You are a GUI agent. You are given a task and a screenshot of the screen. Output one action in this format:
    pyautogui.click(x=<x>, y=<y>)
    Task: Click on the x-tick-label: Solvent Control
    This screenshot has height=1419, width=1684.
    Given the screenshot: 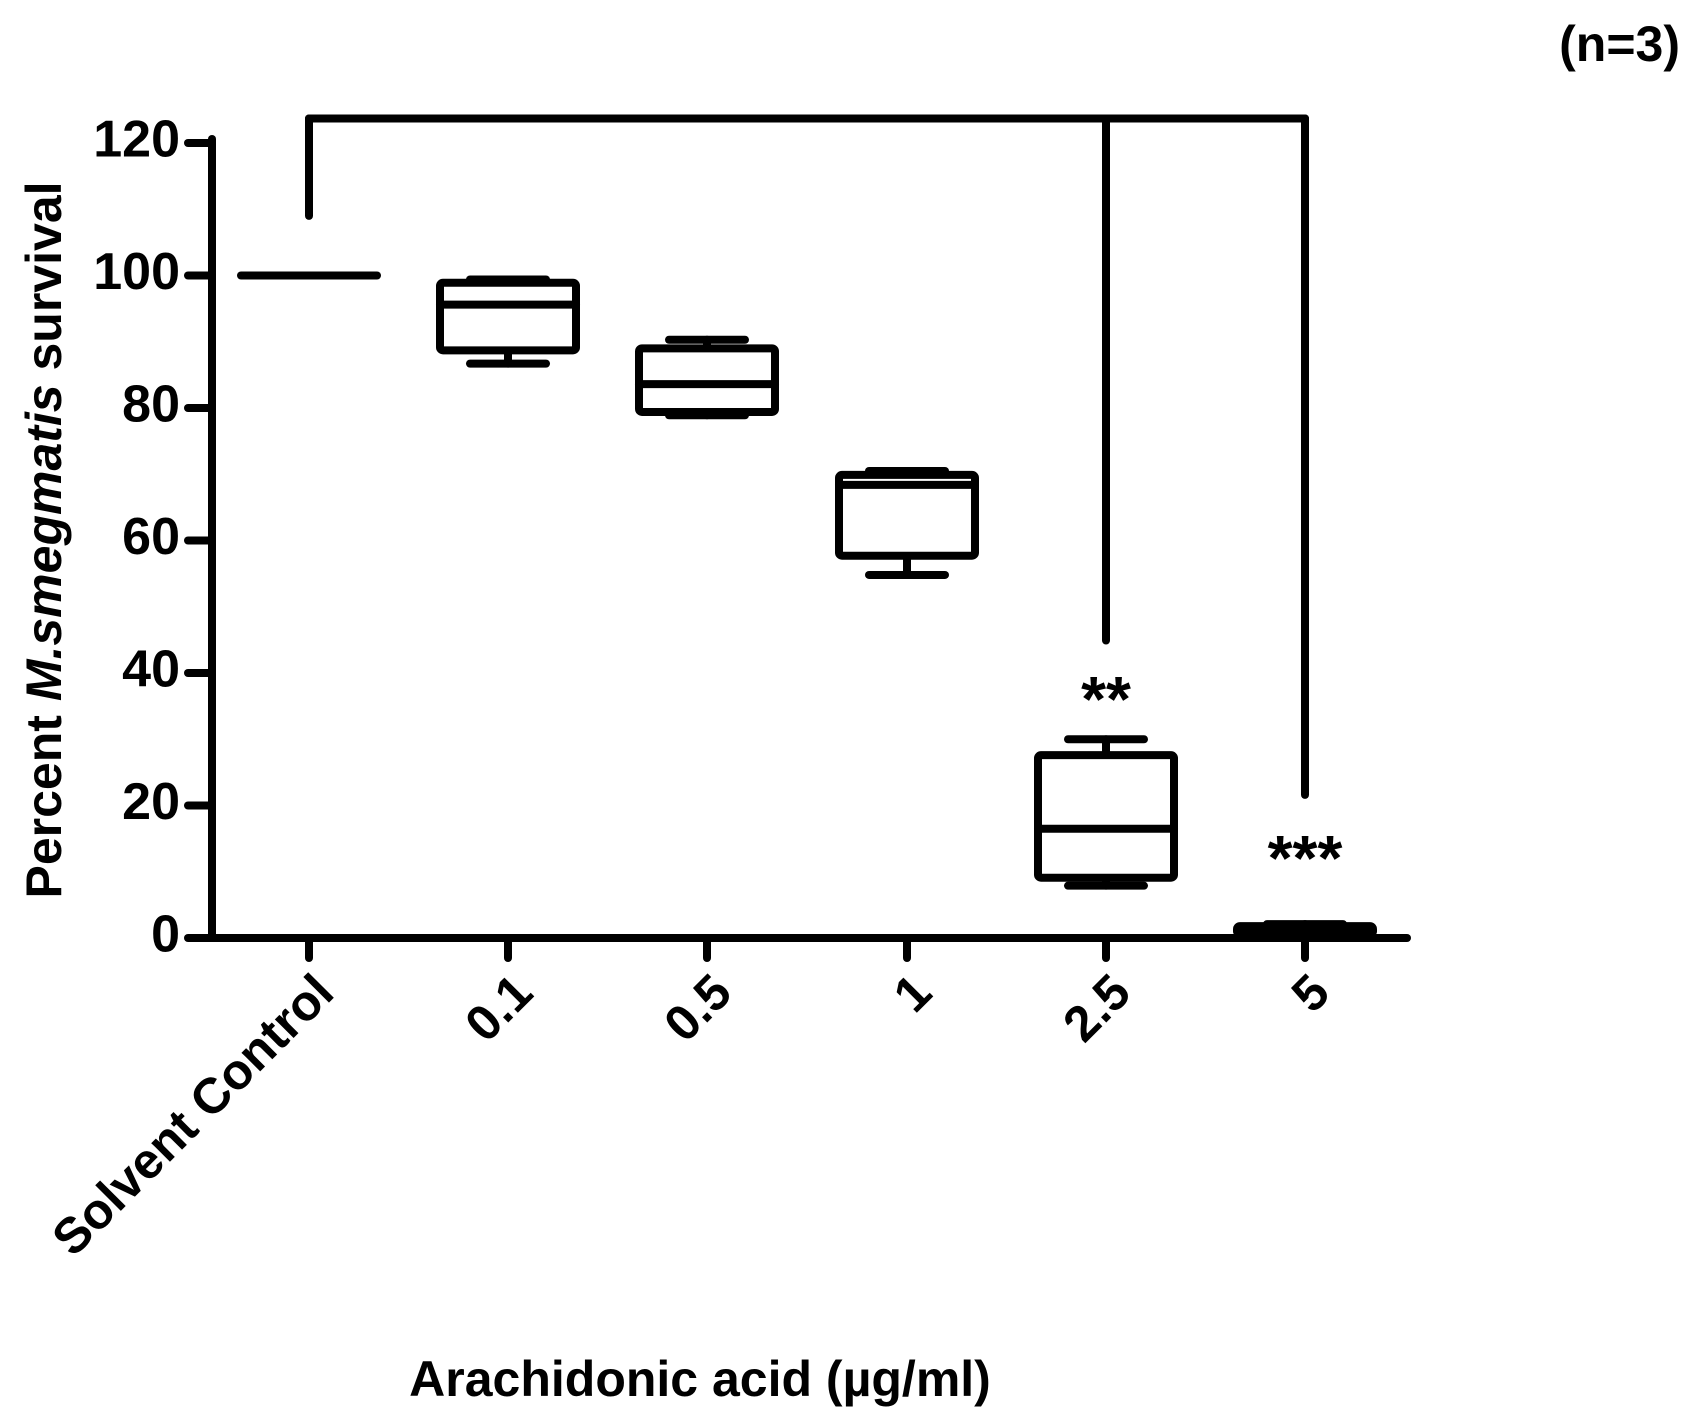 What is the action you would take?
    pyautogui.click(x=192, y=1115)
    